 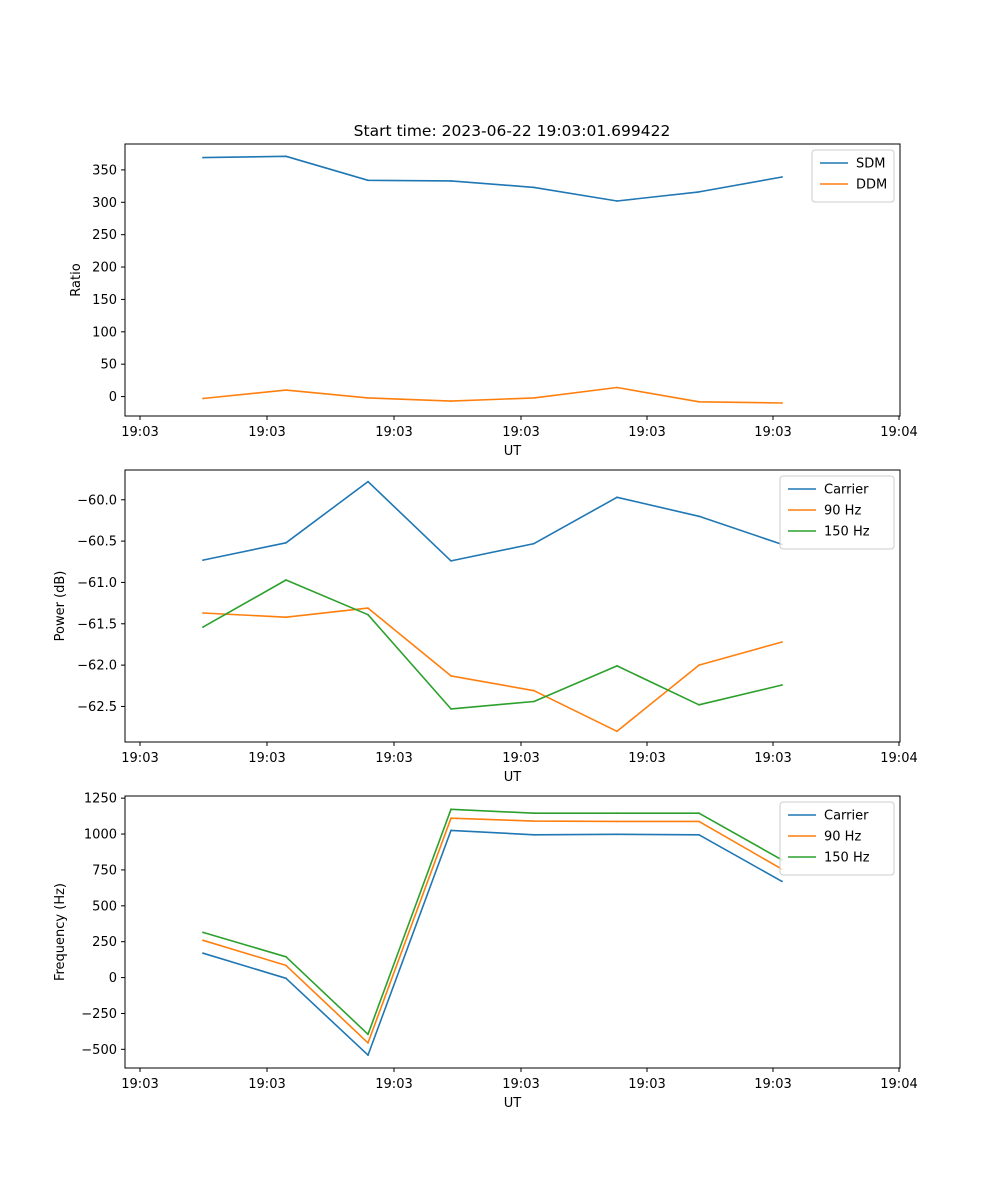 What do you see at coordinates (104, 203) in the screenshot?
I see `y-tick-label: 300` at bounding box center [104, 203].